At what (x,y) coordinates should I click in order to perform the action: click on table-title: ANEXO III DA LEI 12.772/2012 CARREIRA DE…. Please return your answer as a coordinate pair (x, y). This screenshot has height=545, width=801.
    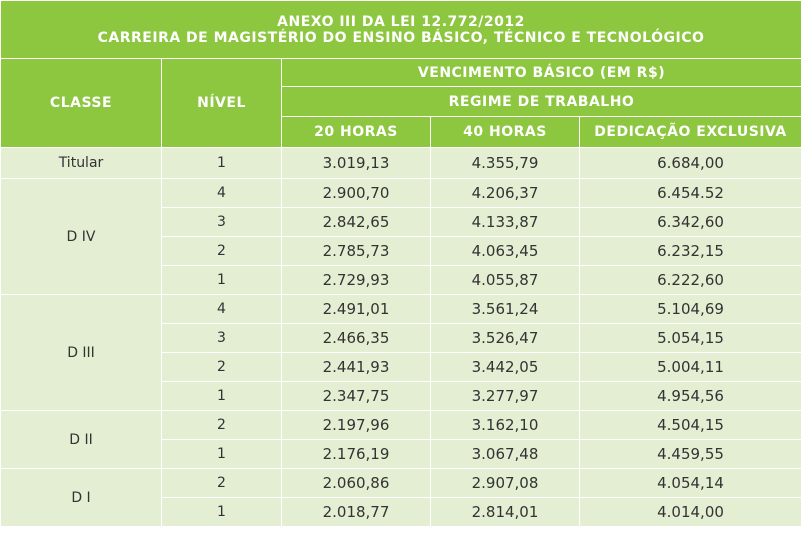
    Looking at the image, I should click on (400, 29).